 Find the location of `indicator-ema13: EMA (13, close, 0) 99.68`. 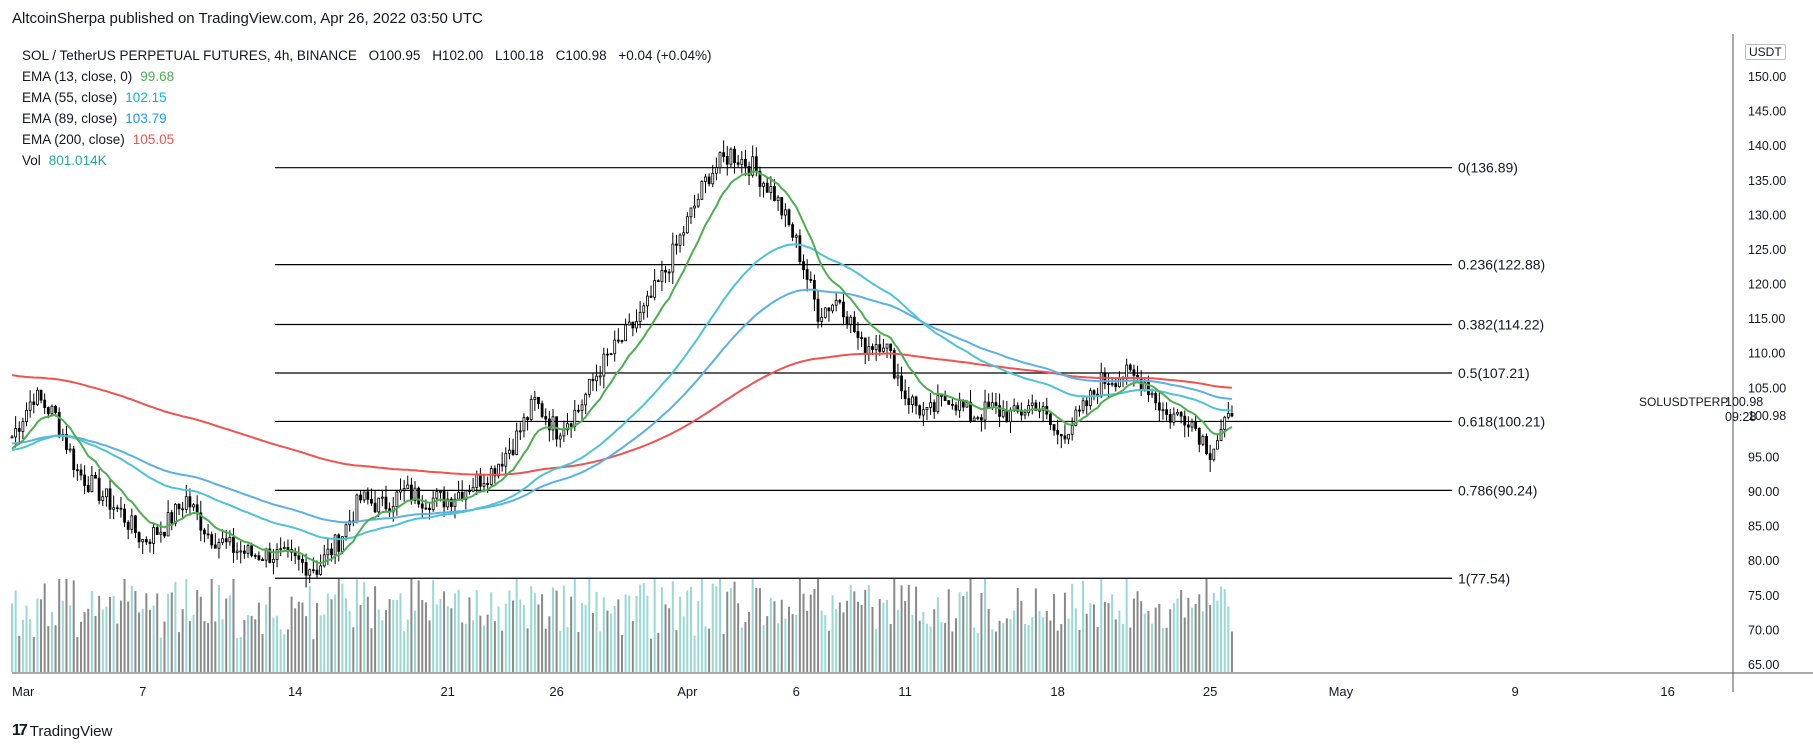

indicator-ema13: EMA (13, close, 0) 99.68 is located at coordinates (367, 76).